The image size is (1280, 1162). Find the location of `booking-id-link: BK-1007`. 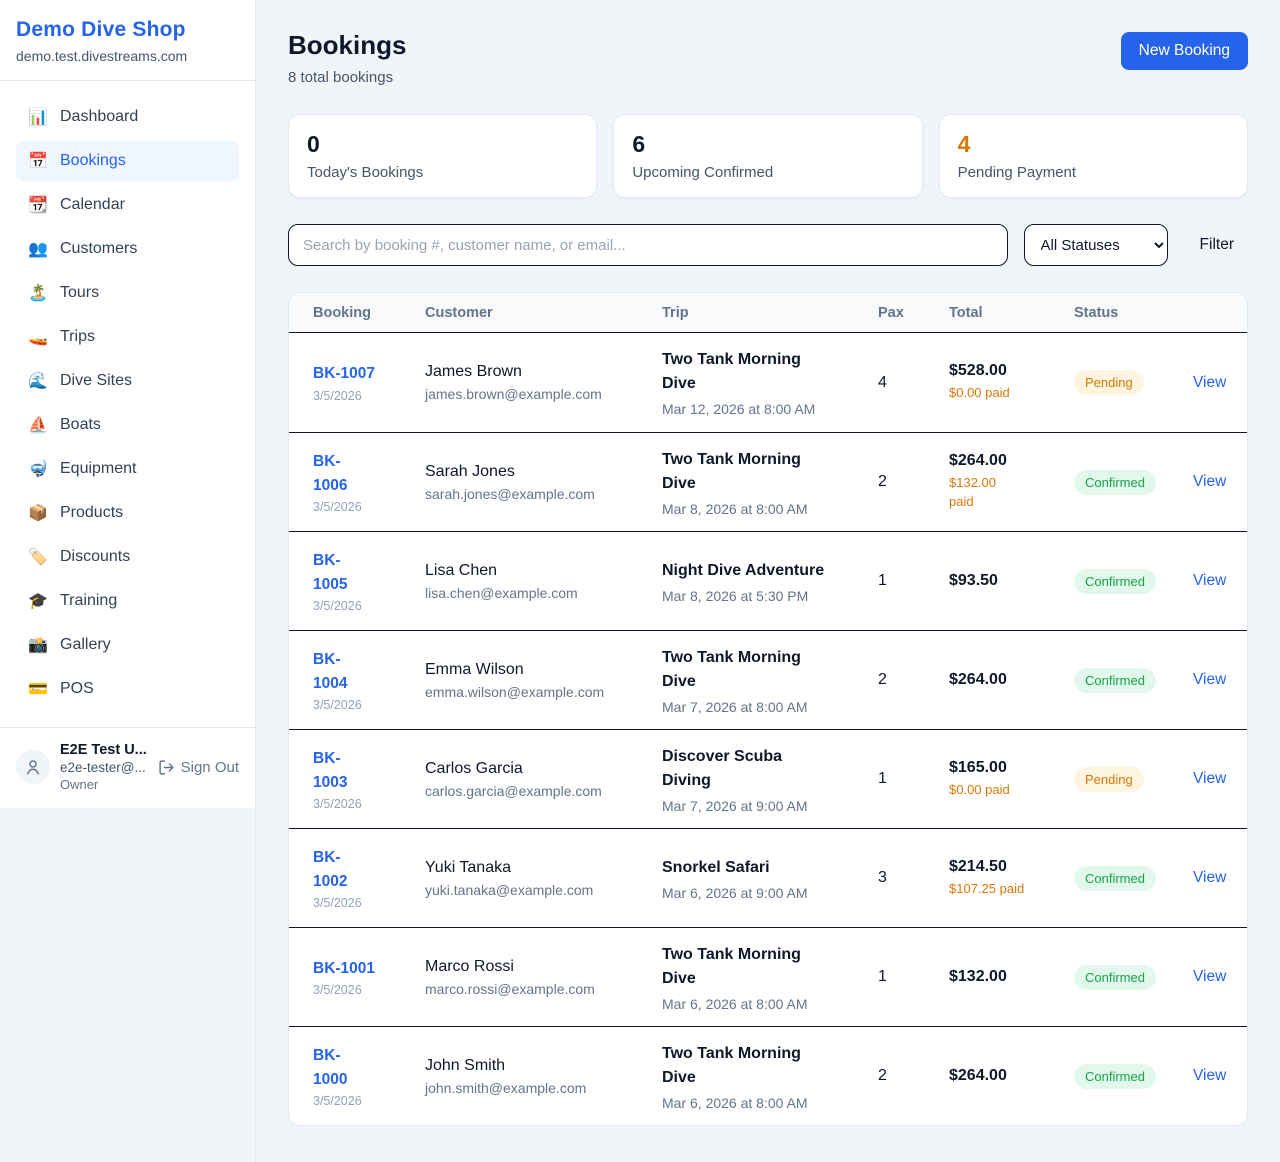

booking-id-link: BK-1007 is located at coordinates (344, 374).